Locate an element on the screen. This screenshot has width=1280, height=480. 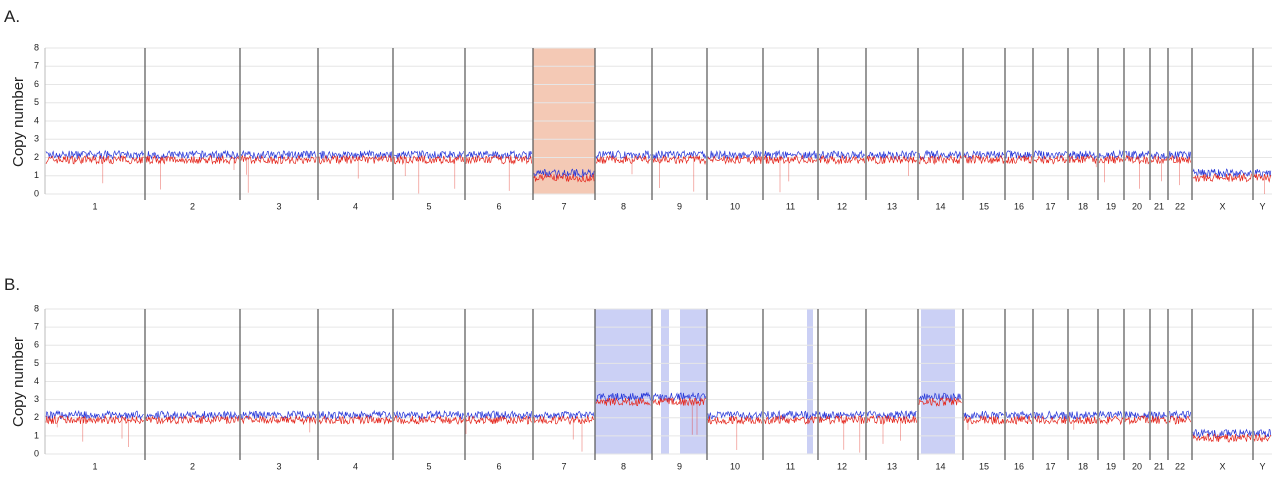
x-tick-label: 18 is located at coordinates (1083, 466).